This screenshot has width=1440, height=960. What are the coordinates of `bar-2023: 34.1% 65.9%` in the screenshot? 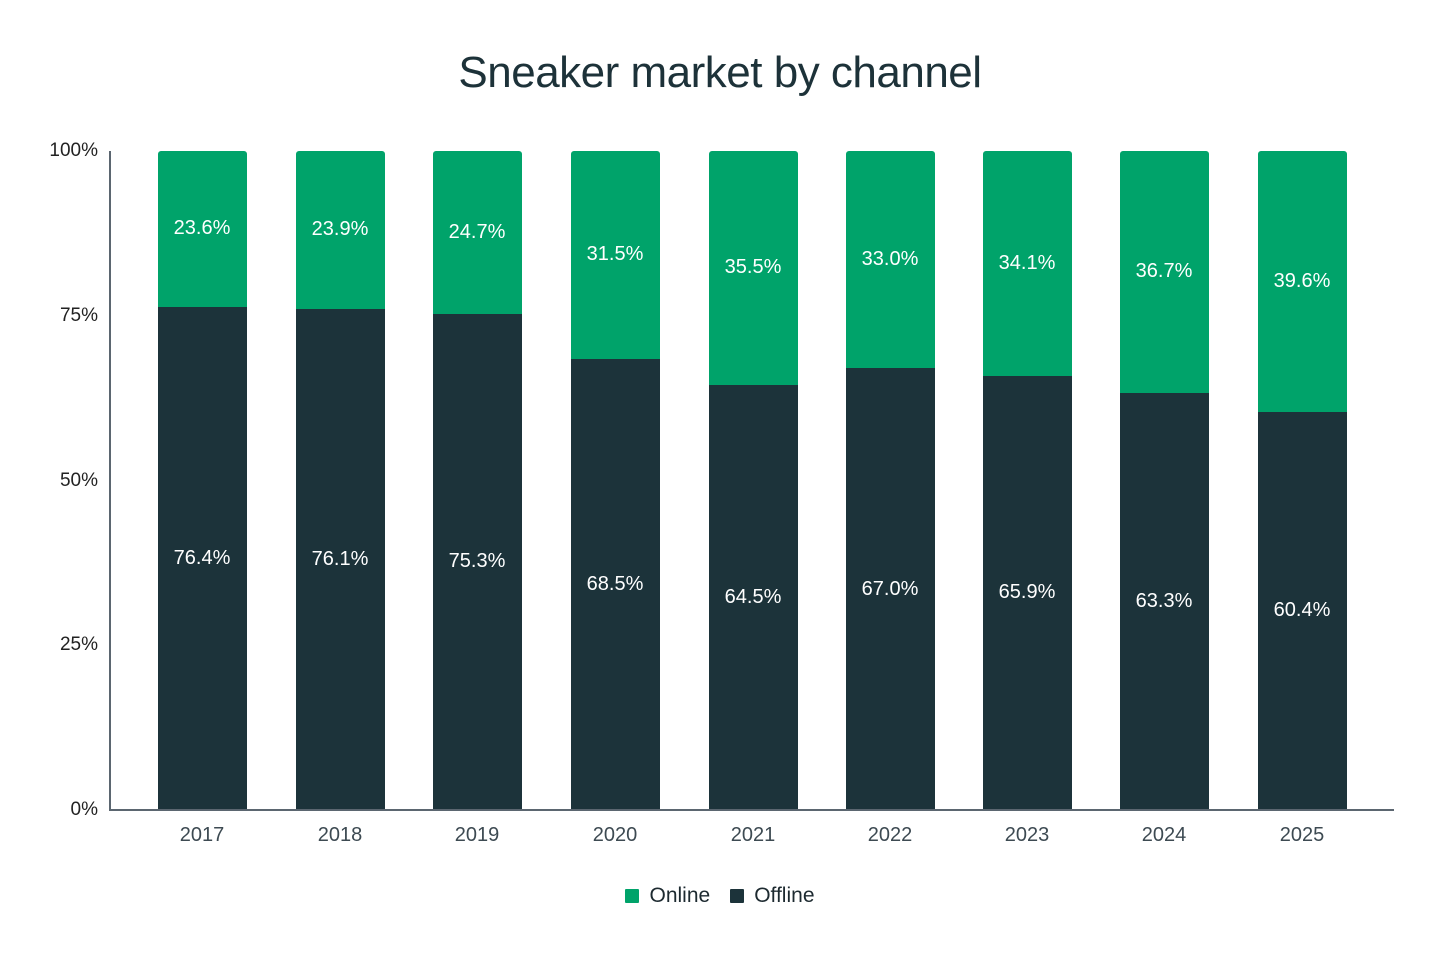 It's located at (1027, 480).